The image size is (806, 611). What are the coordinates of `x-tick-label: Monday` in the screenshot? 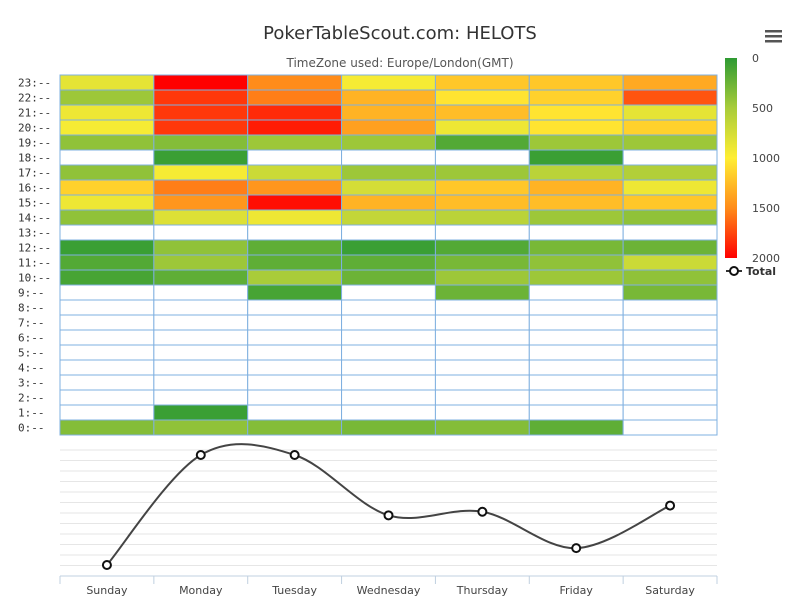 It's located at (201, 590).